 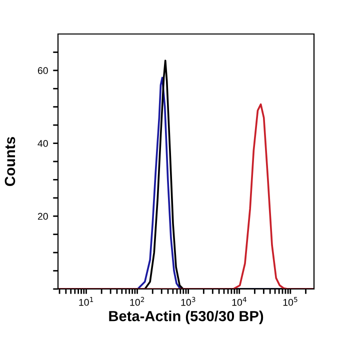 I want to click on x-tick-label: 10$^{5}$, so click(x=290, y=301).